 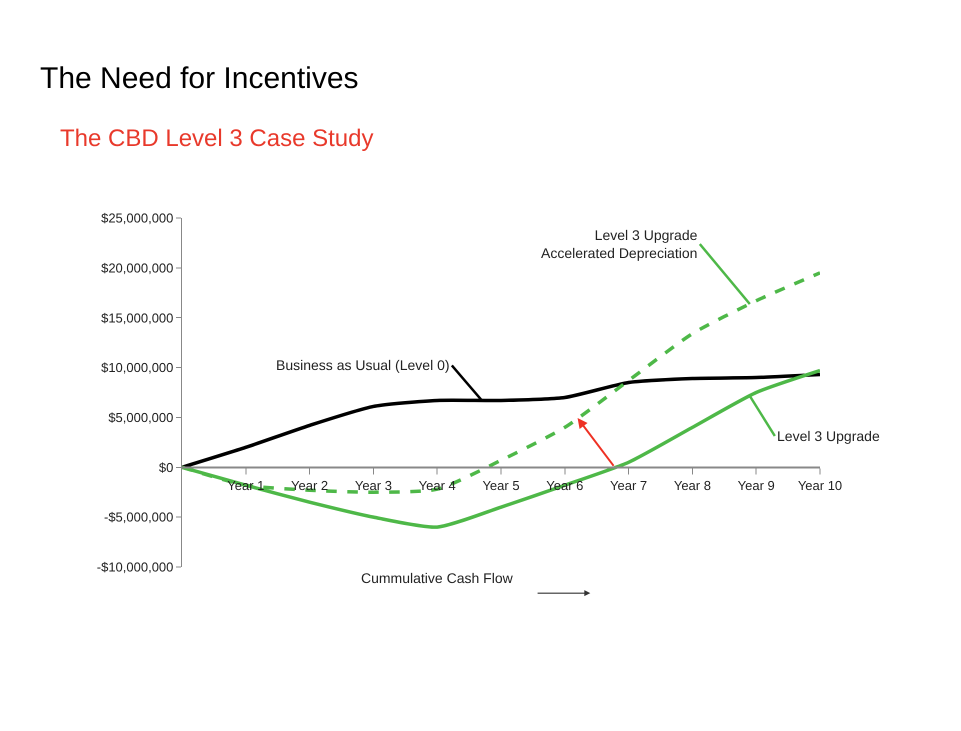 I want to click on chart-subtitle: The CBD Level 3 Case Study, so click(x=217, y=139).